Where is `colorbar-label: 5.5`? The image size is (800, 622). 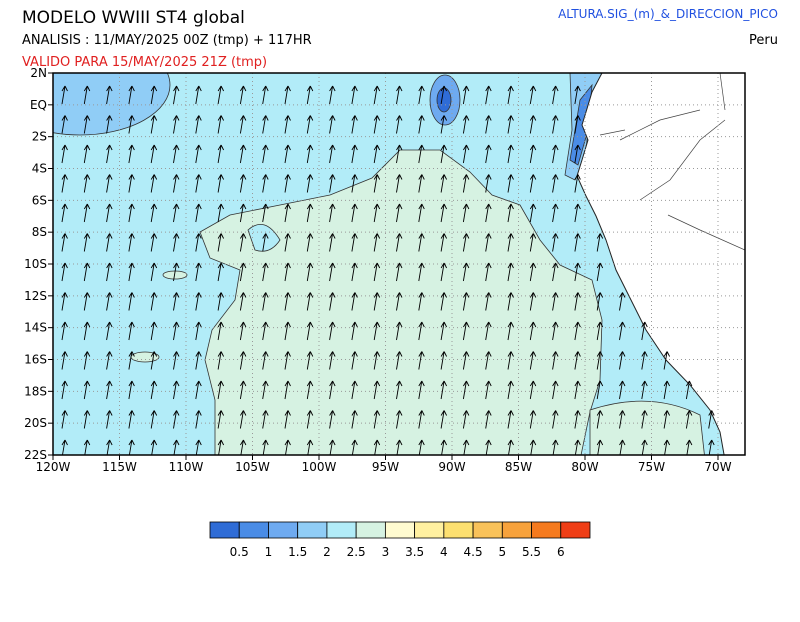
colorbar-label: 5.5 is located at coordinates (531, 552).